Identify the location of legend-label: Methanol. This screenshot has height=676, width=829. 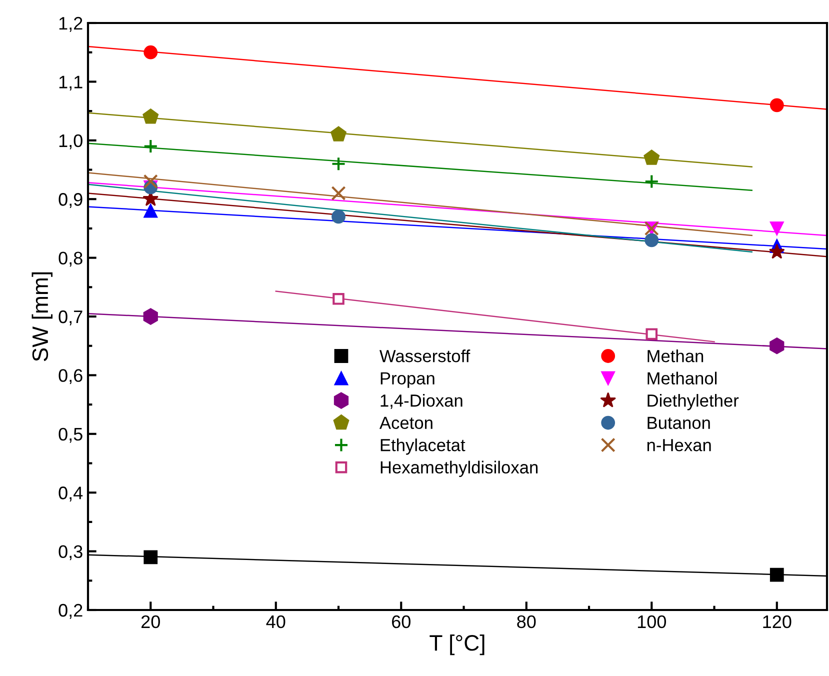
(682, 378).